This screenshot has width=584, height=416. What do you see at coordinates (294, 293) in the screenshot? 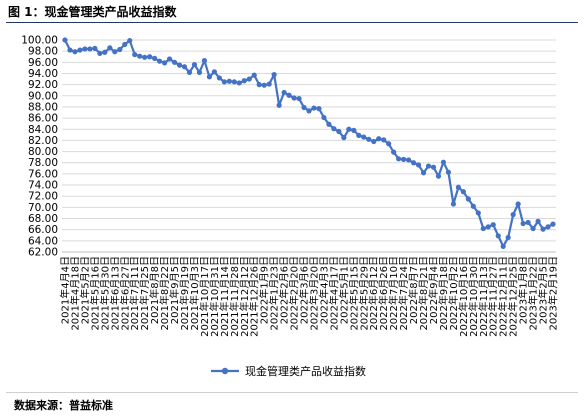
I see `x-tick-label: 2022年2月20日` at bounding box center [294, 293].